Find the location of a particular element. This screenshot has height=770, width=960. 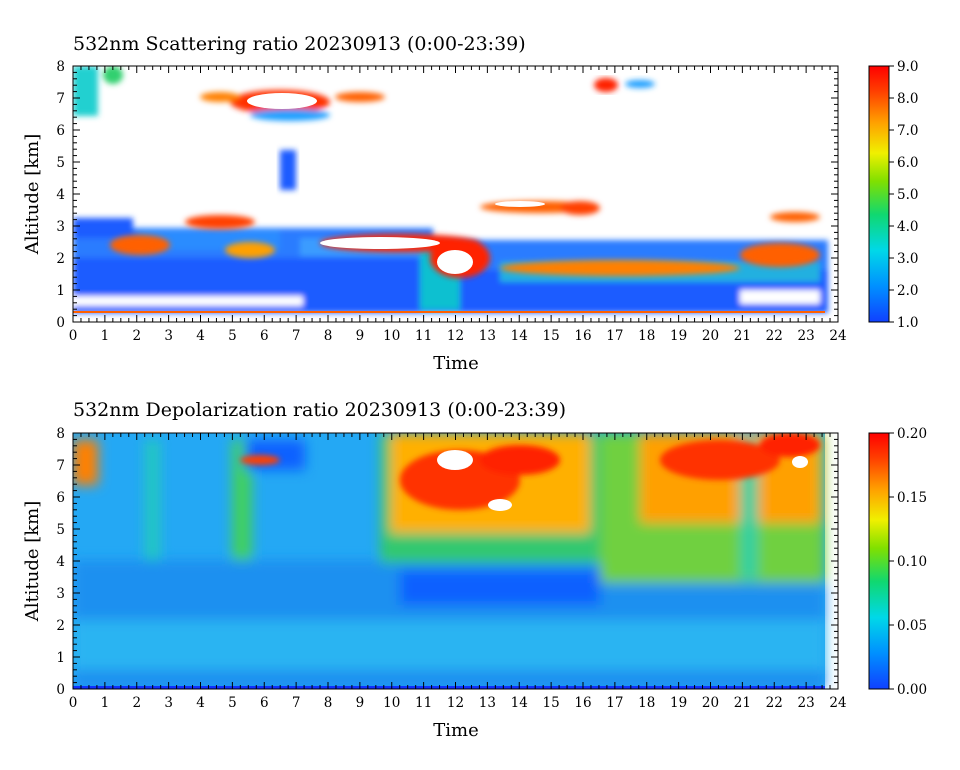

colorbar-tick-label: 0.05 is located at coordinates (912, 626).